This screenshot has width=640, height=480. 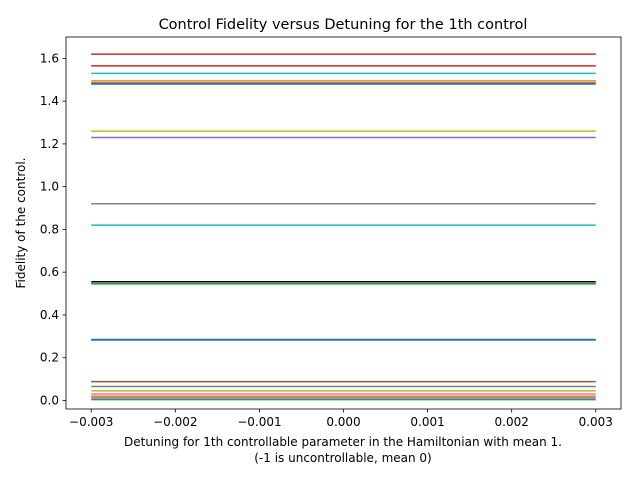 What do you see at coordinates (596, 422) in the screenshot?
I see `x-tick-label: 0.003` at bounding box center [596, 422].